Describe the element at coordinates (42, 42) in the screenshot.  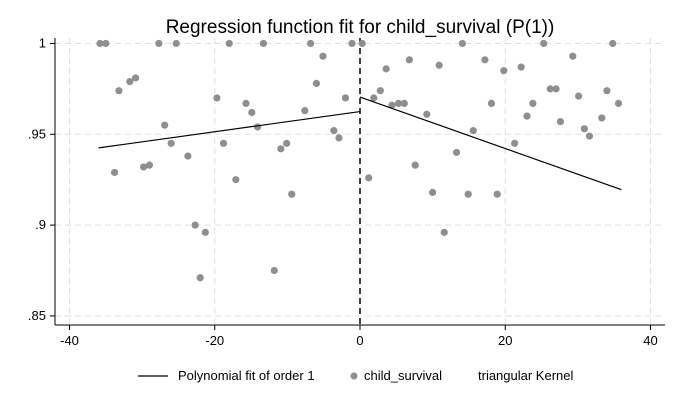
I see `y-tick-label: 1` at that location.